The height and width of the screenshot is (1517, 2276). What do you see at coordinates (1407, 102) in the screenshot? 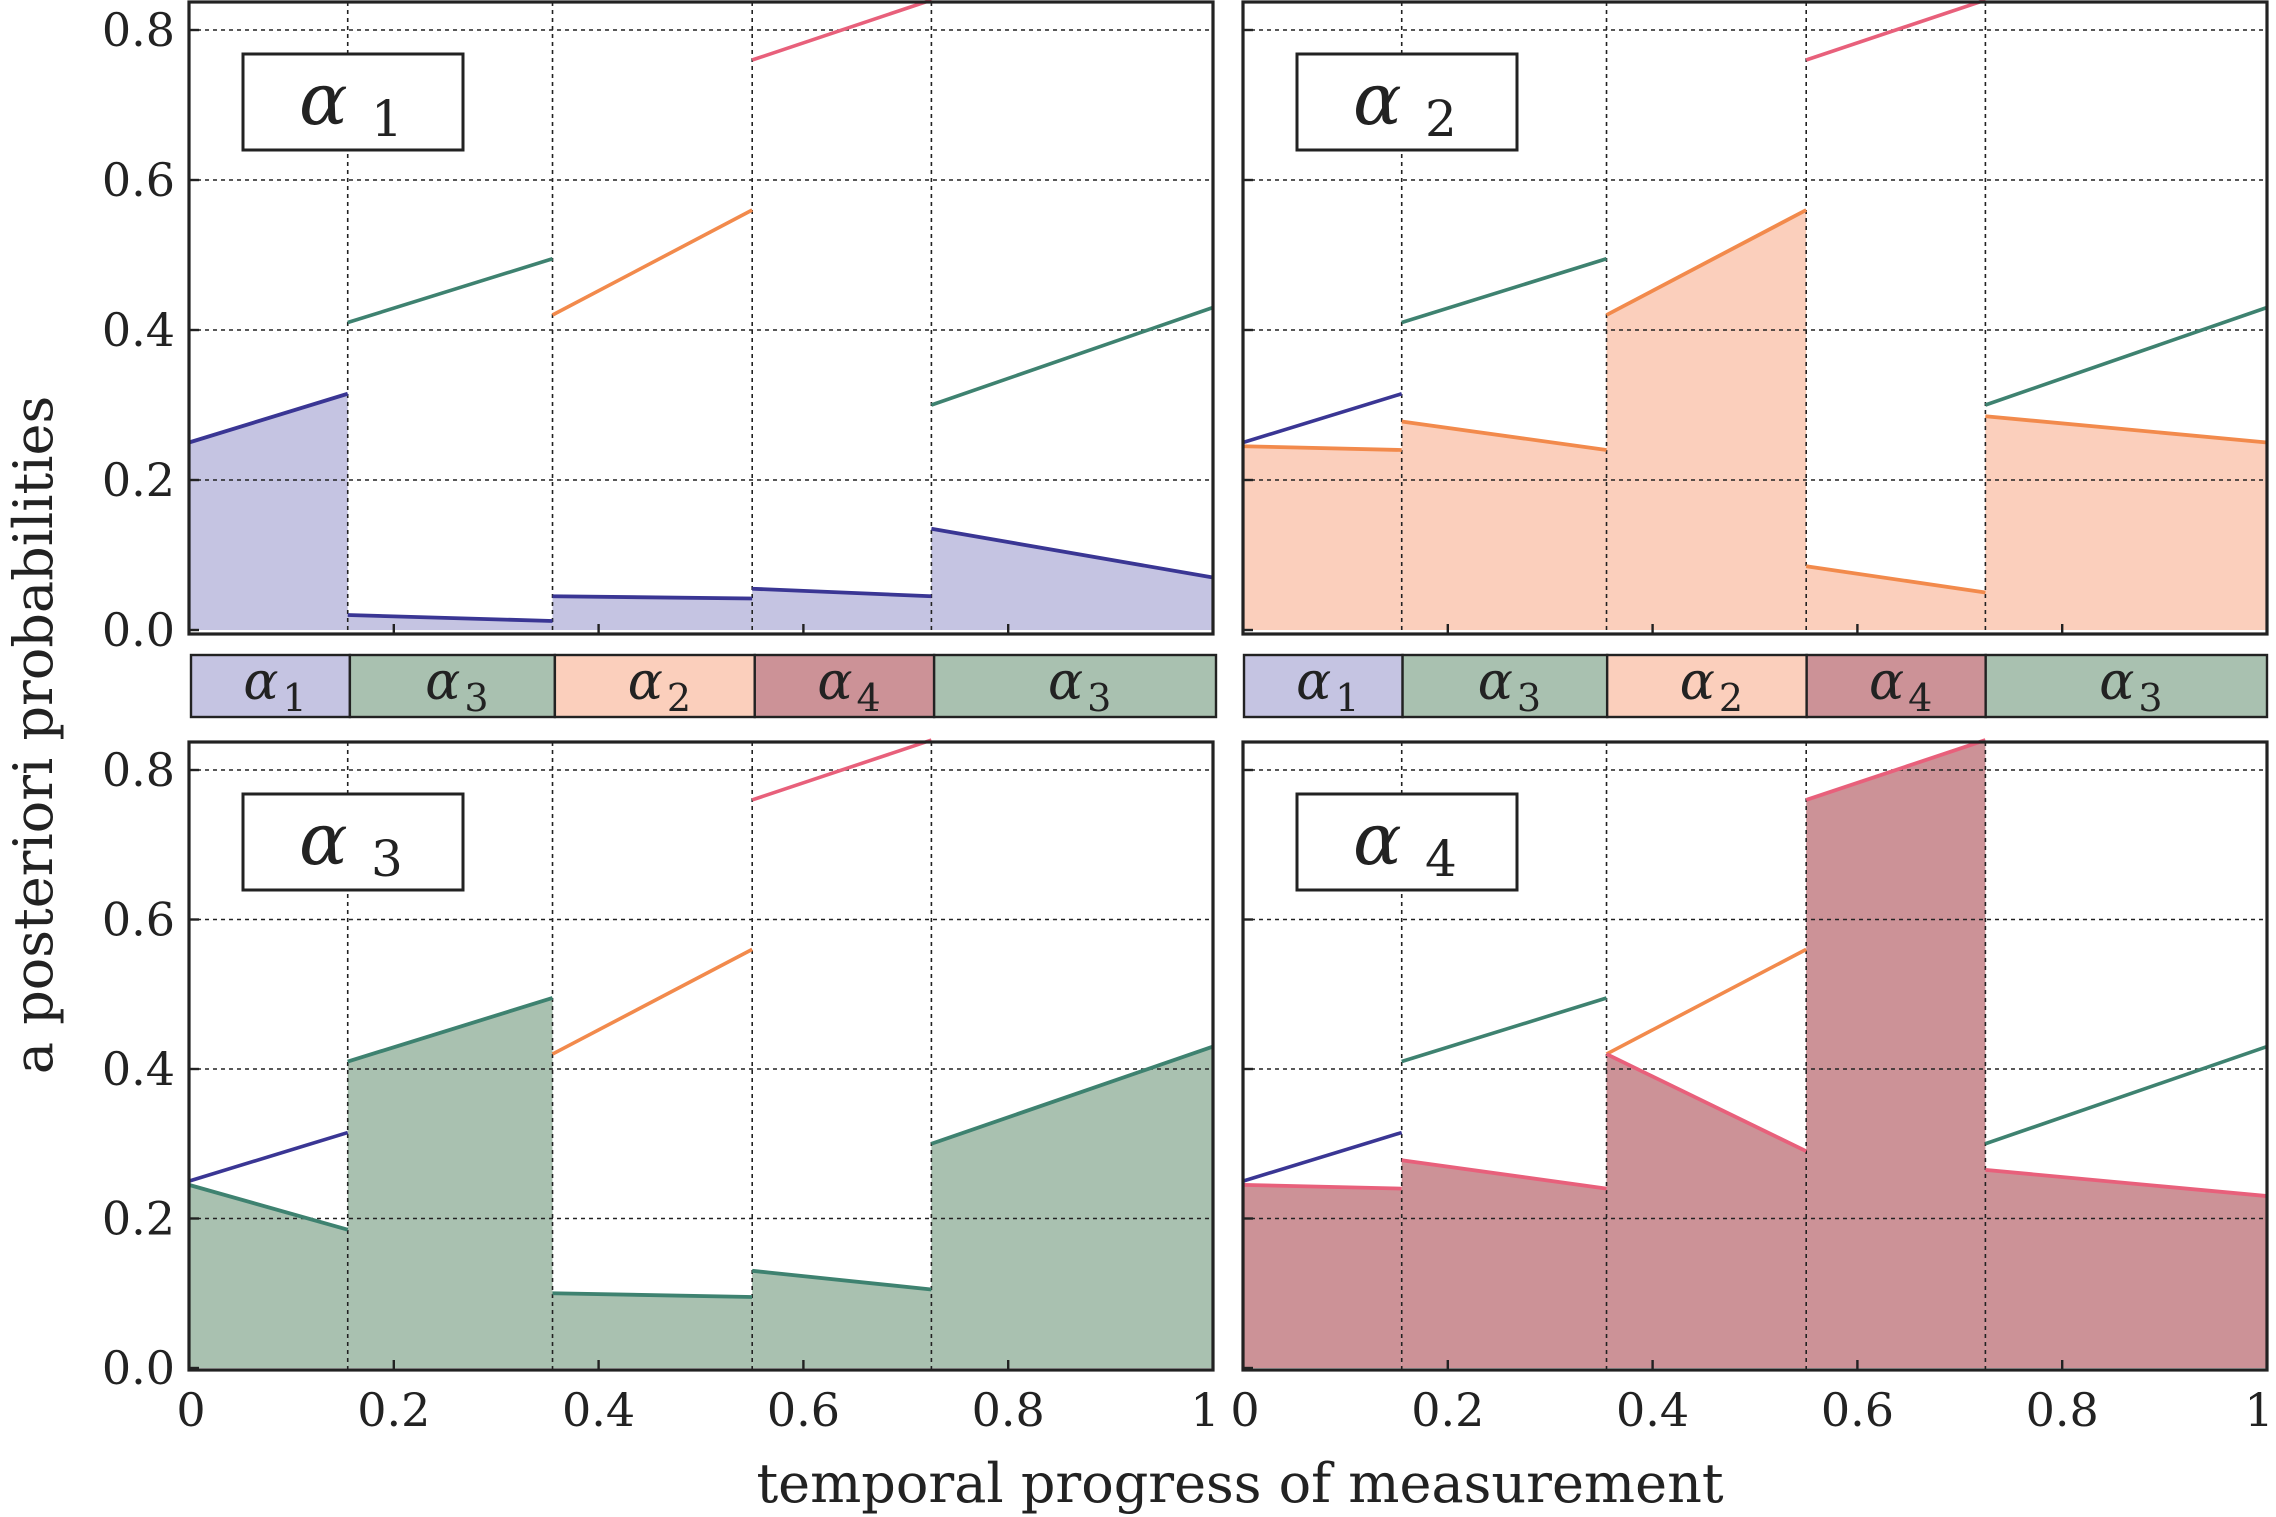
I see `alpha2-label-box` at bounding box center [1407, 102].